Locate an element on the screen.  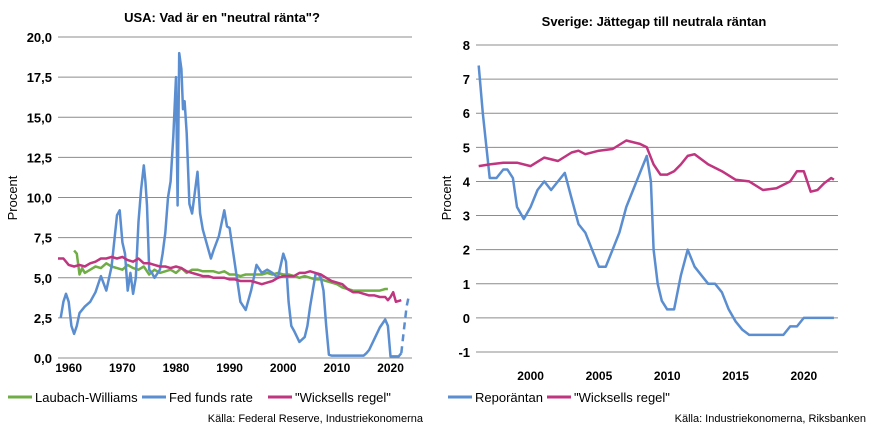
x-tick-label: 1970 is located at coordinates (122, 368).